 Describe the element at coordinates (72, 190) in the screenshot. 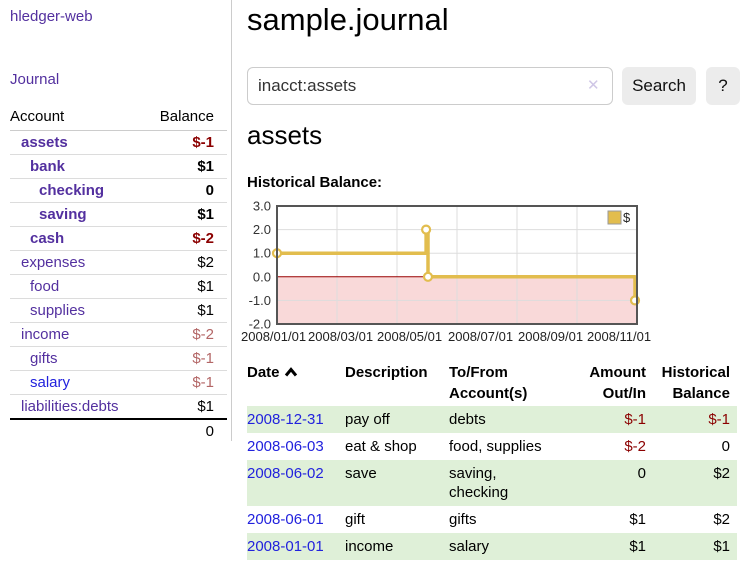

I see `sidebar-account-link: checking` at that location.